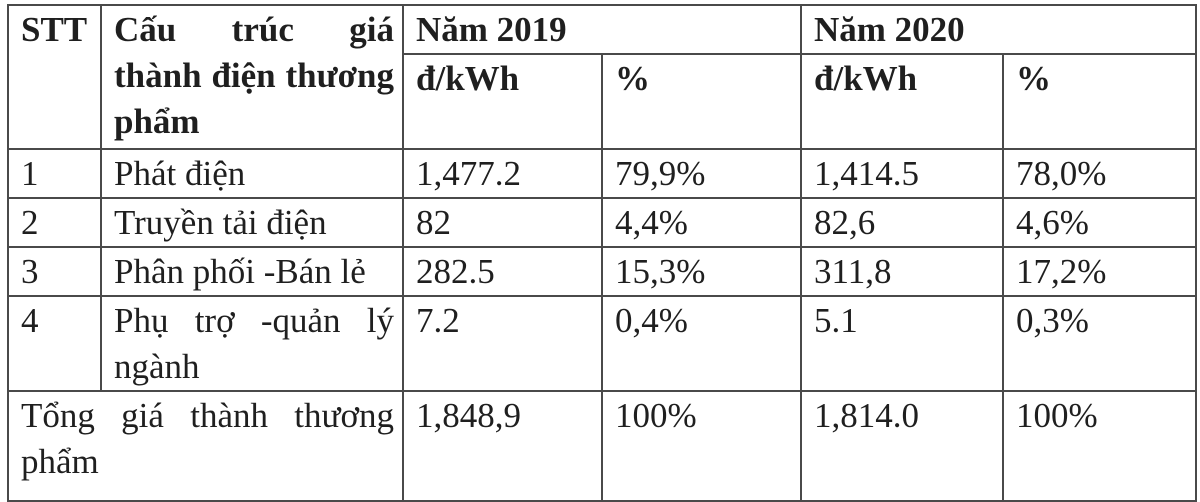 The width and height of the screenshot is (1200, 502). Describe the element at coordinates (1099, 343) in the screenshot. I see `cell-percent-2020: 0,3%` at that location.